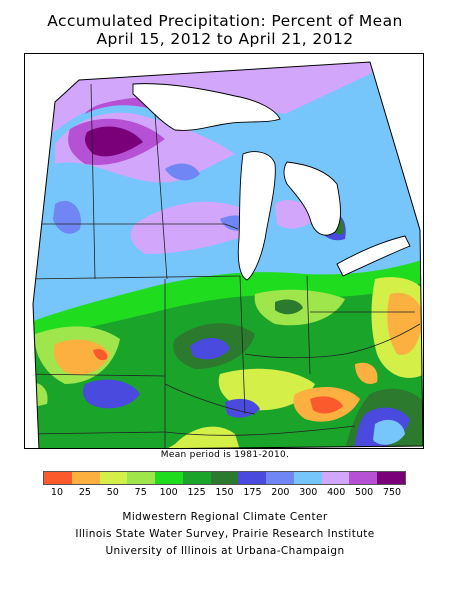 This screenshot has height=600, width=450. What do you see at coordinates (364, 492) in the screenshot?
I see `legend-label: 500` at bounding box center [364, 492].